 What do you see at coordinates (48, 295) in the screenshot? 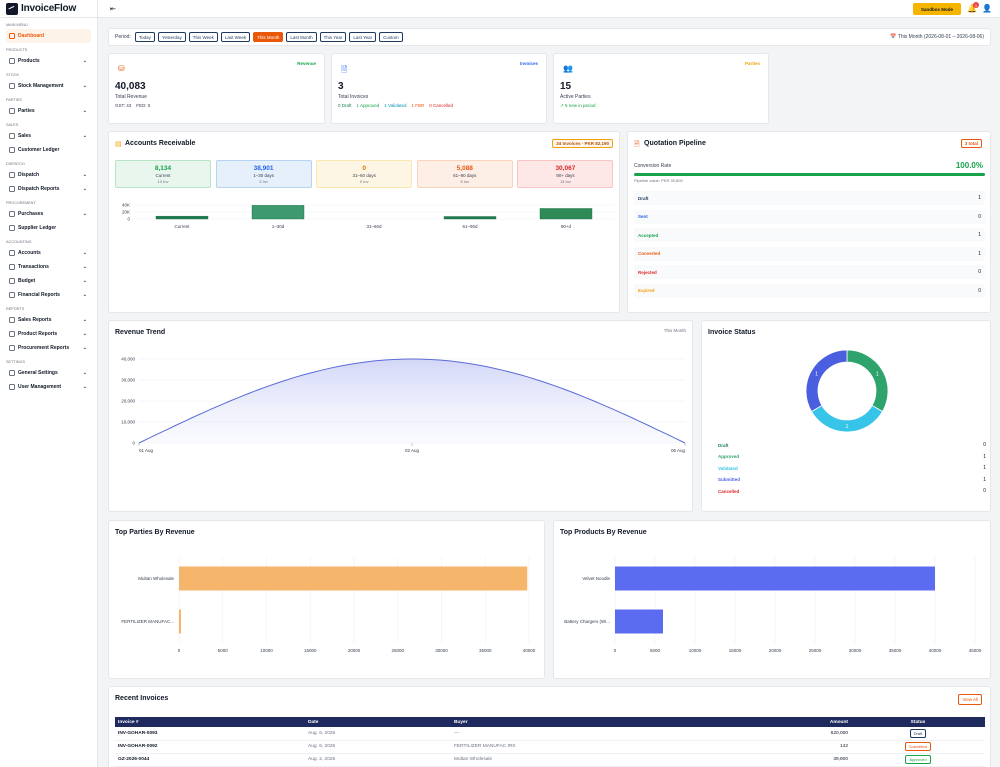
I see `sidebar-item-financial-reports: Financial Reports ⌄` at bounding box center [48, 295].